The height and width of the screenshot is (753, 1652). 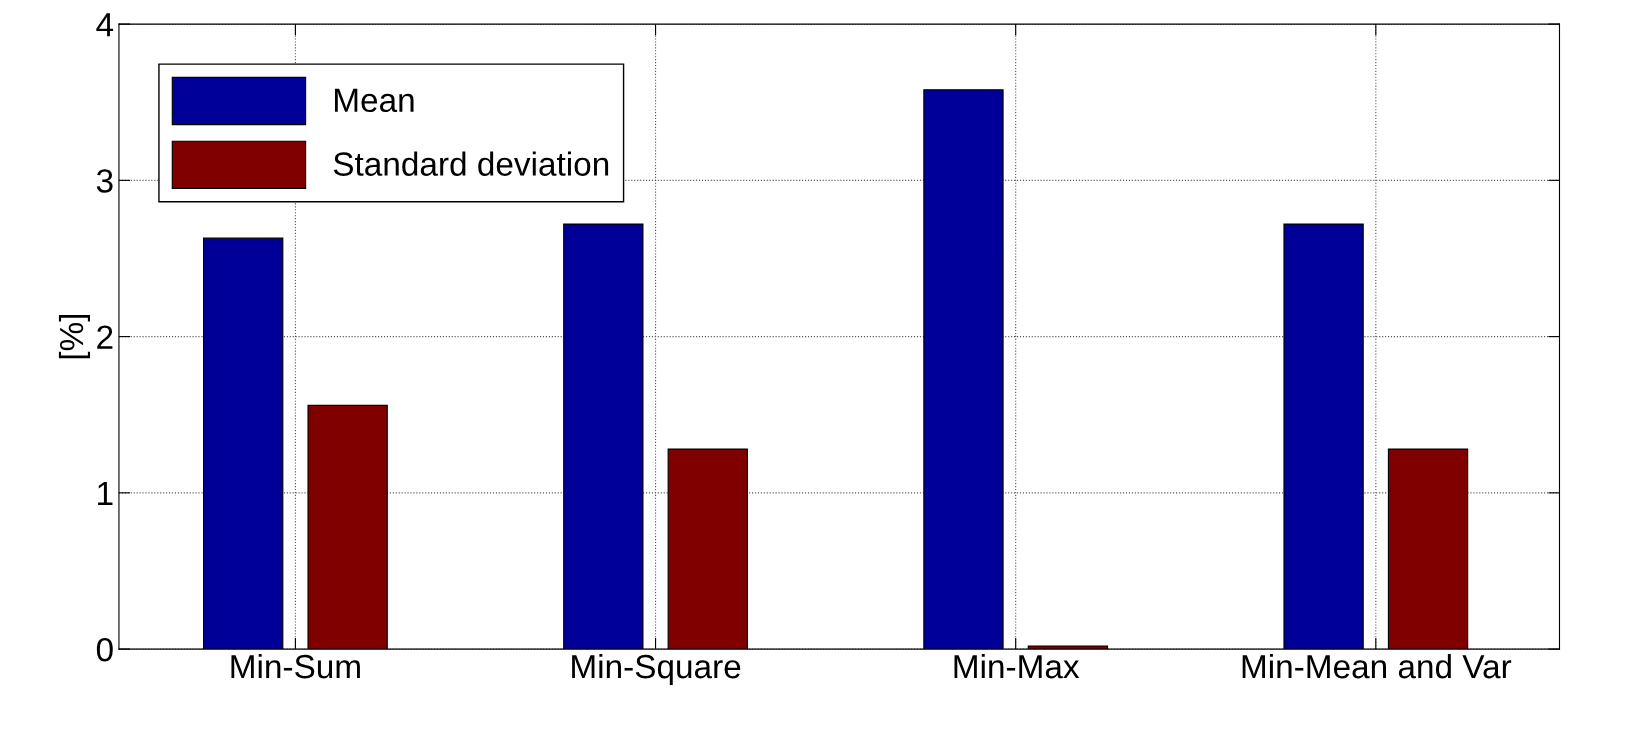 What do you see at coordinates (105, 493) in the screenshot?
I see `y-tick-label: 1` at bounding box center [105, 493].